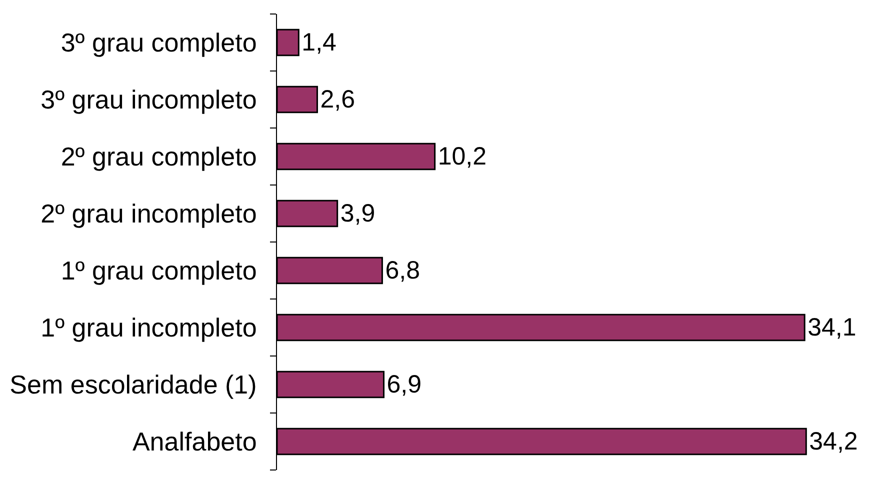  Describe the element at coordinates (832, 328) in the screenshot. I see `data-label: 34,1` at that location.